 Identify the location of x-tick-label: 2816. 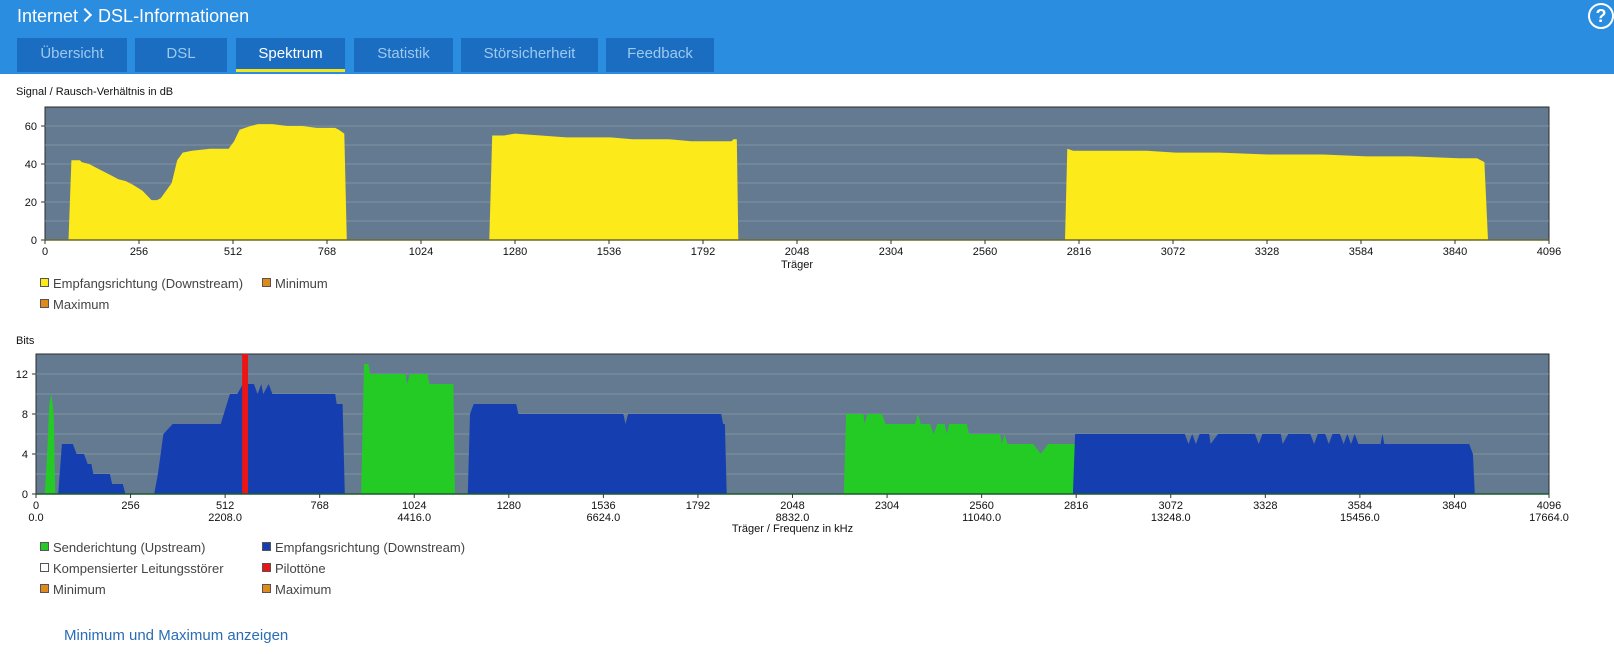
(1079, 252).